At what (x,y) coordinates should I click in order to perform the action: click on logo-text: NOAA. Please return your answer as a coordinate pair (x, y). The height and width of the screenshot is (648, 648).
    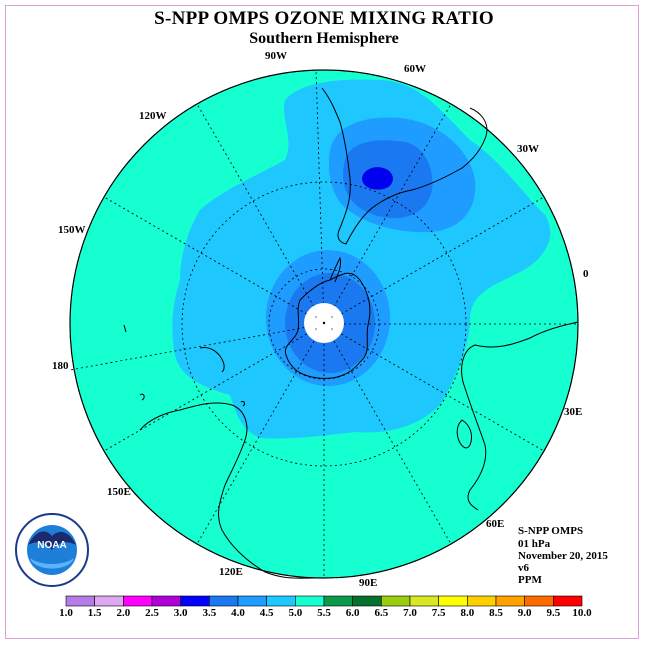
    Looking at the image, I should click on (51, 545).